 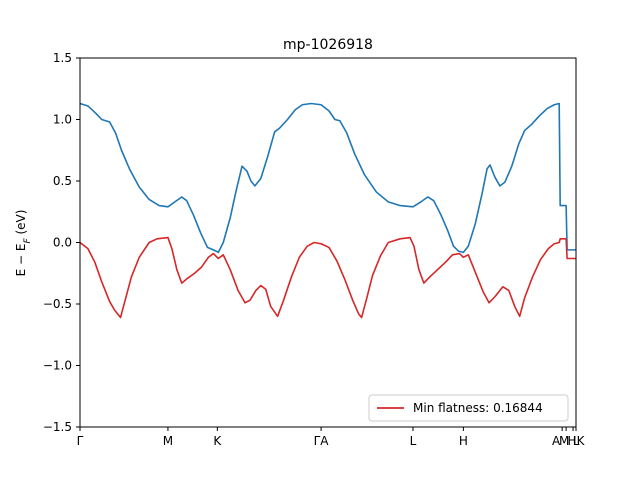 What do you see at coordinates (57, 366) in the screenshot?
I see `y-tick-label: −1.0` at bounding box center [57, 366].